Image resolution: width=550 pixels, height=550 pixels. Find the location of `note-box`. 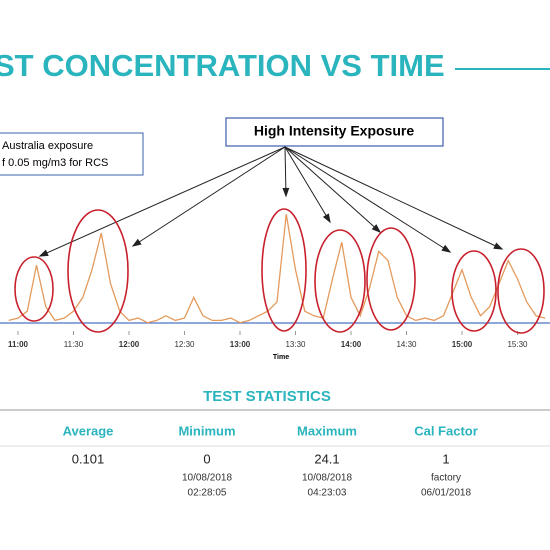

note-box is located at coordinates (72, 154).